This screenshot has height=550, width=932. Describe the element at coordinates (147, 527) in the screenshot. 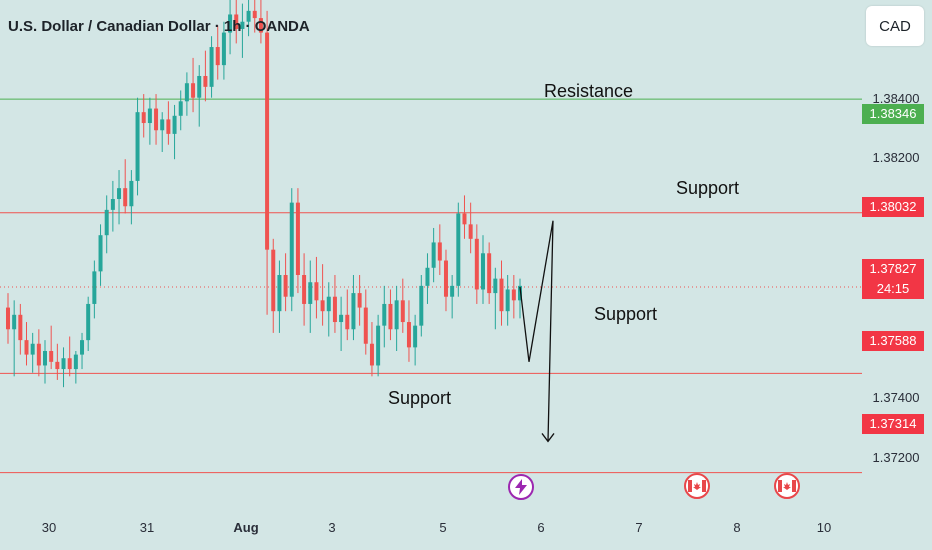

I see `x-tick-label: 31` at that location.